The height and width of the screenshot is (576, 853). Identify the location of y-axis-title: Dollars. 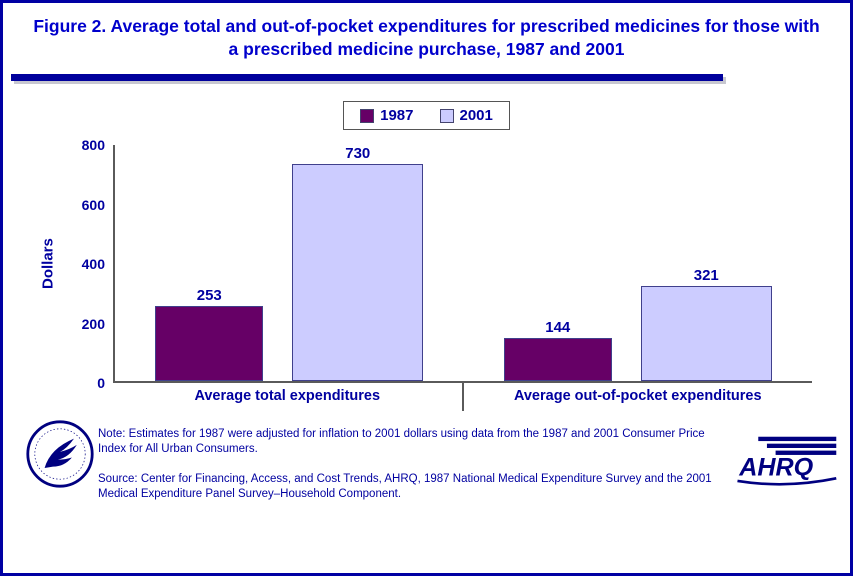
(48, 264).